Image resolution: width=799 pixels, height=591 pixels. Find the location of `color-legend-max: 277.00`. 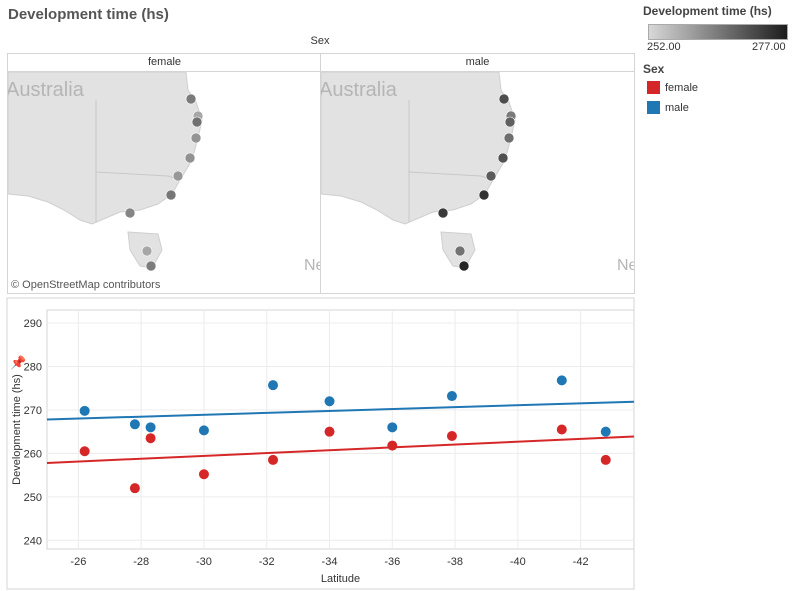

color-legend-max: 277.00 is located at coordinates (769, 47).